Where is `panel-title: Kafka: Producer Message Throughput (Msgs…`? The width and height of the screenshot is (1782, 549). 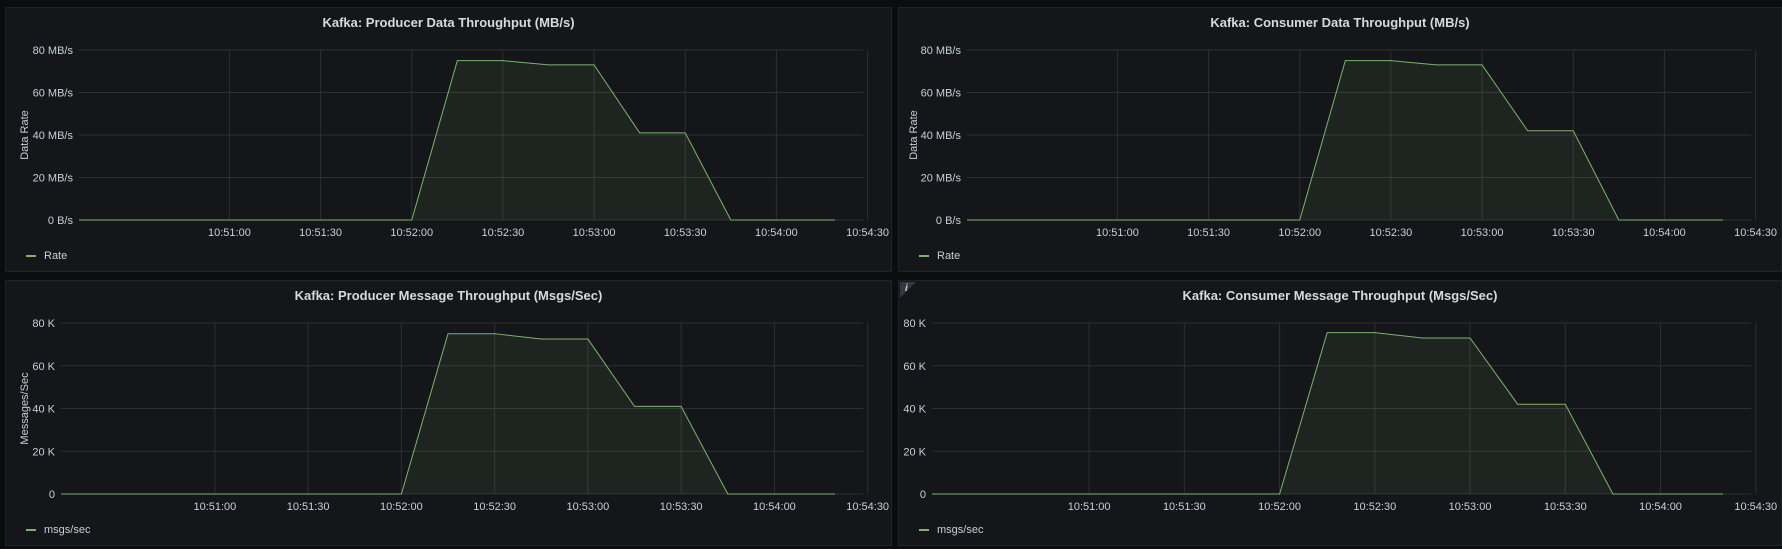 panel-title: Kafka: Producer Message Throughput (Msgs… is located at coordinates (448, 295).